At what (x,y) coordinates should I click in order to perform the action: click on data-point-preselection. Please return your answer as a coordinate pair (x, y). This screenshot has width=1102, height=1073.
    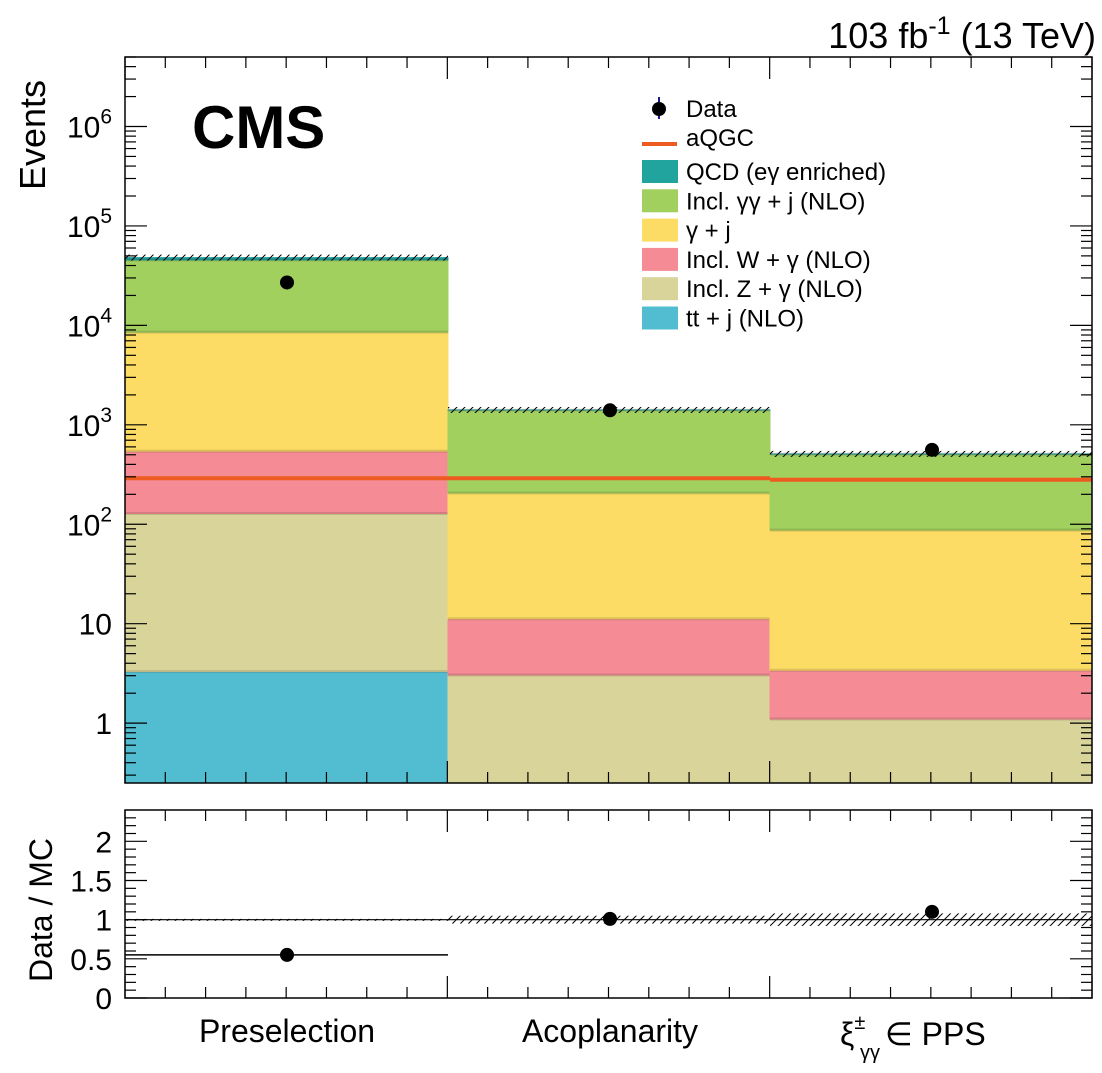
    Looking at the image, I should click on (287, 282).